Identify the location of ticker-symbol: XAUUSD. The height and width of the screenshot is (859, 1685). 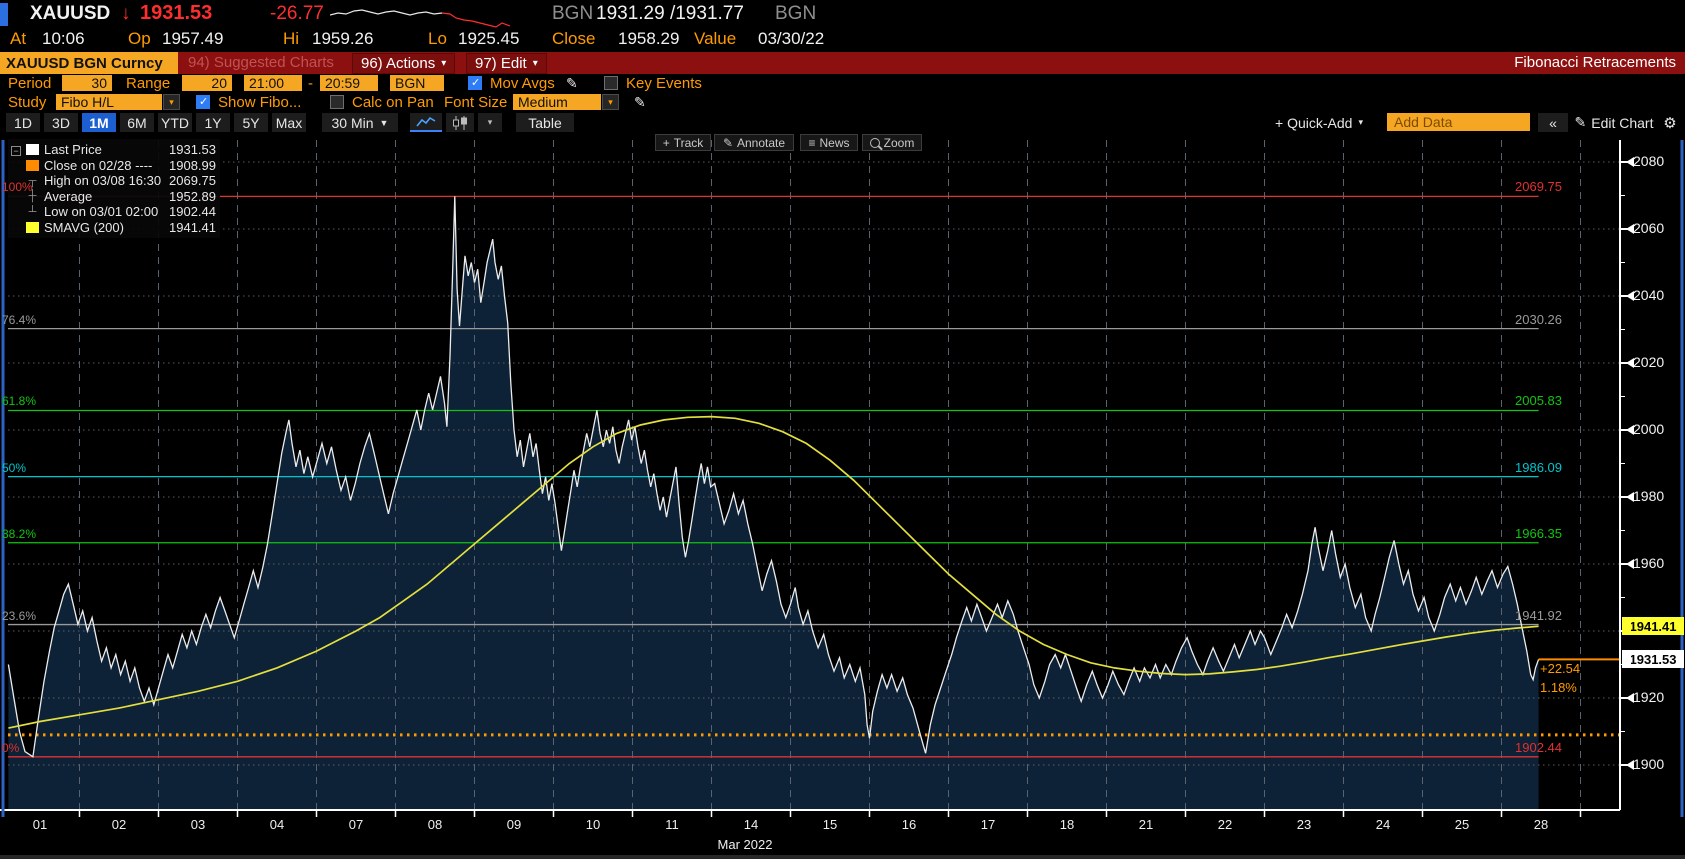
(70, 13).